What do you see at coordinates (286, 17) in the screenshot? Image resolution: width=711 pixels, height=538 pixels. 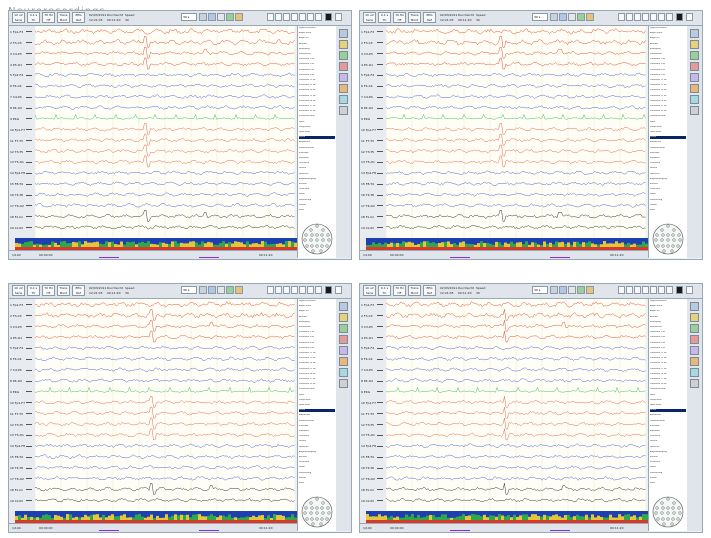 I see `page-back-button` at bounding box center [286, 17].